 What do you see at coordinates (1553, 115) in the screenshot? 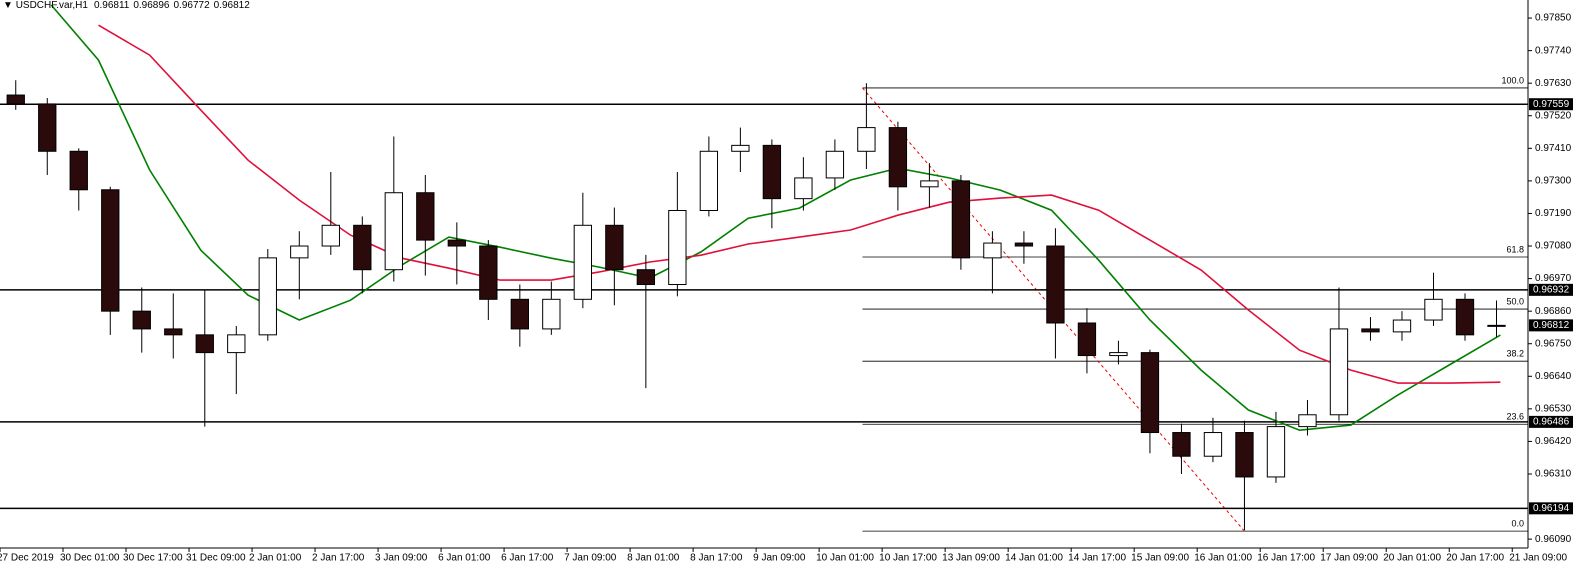
I see `y-tick-label: 0.97520` at bounding box center [1553, 115].